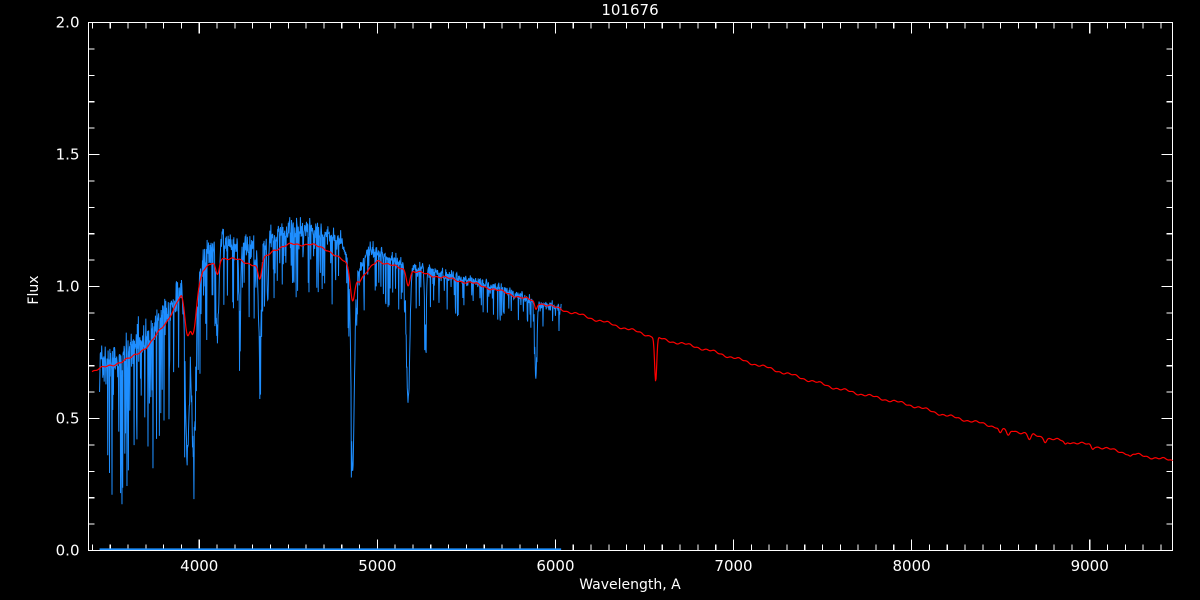 This screenshot has width=1200, height=600. Describe the element at coordinates (199, 566) in the screenshot. I see `x-tick-label: 4000` at that location.